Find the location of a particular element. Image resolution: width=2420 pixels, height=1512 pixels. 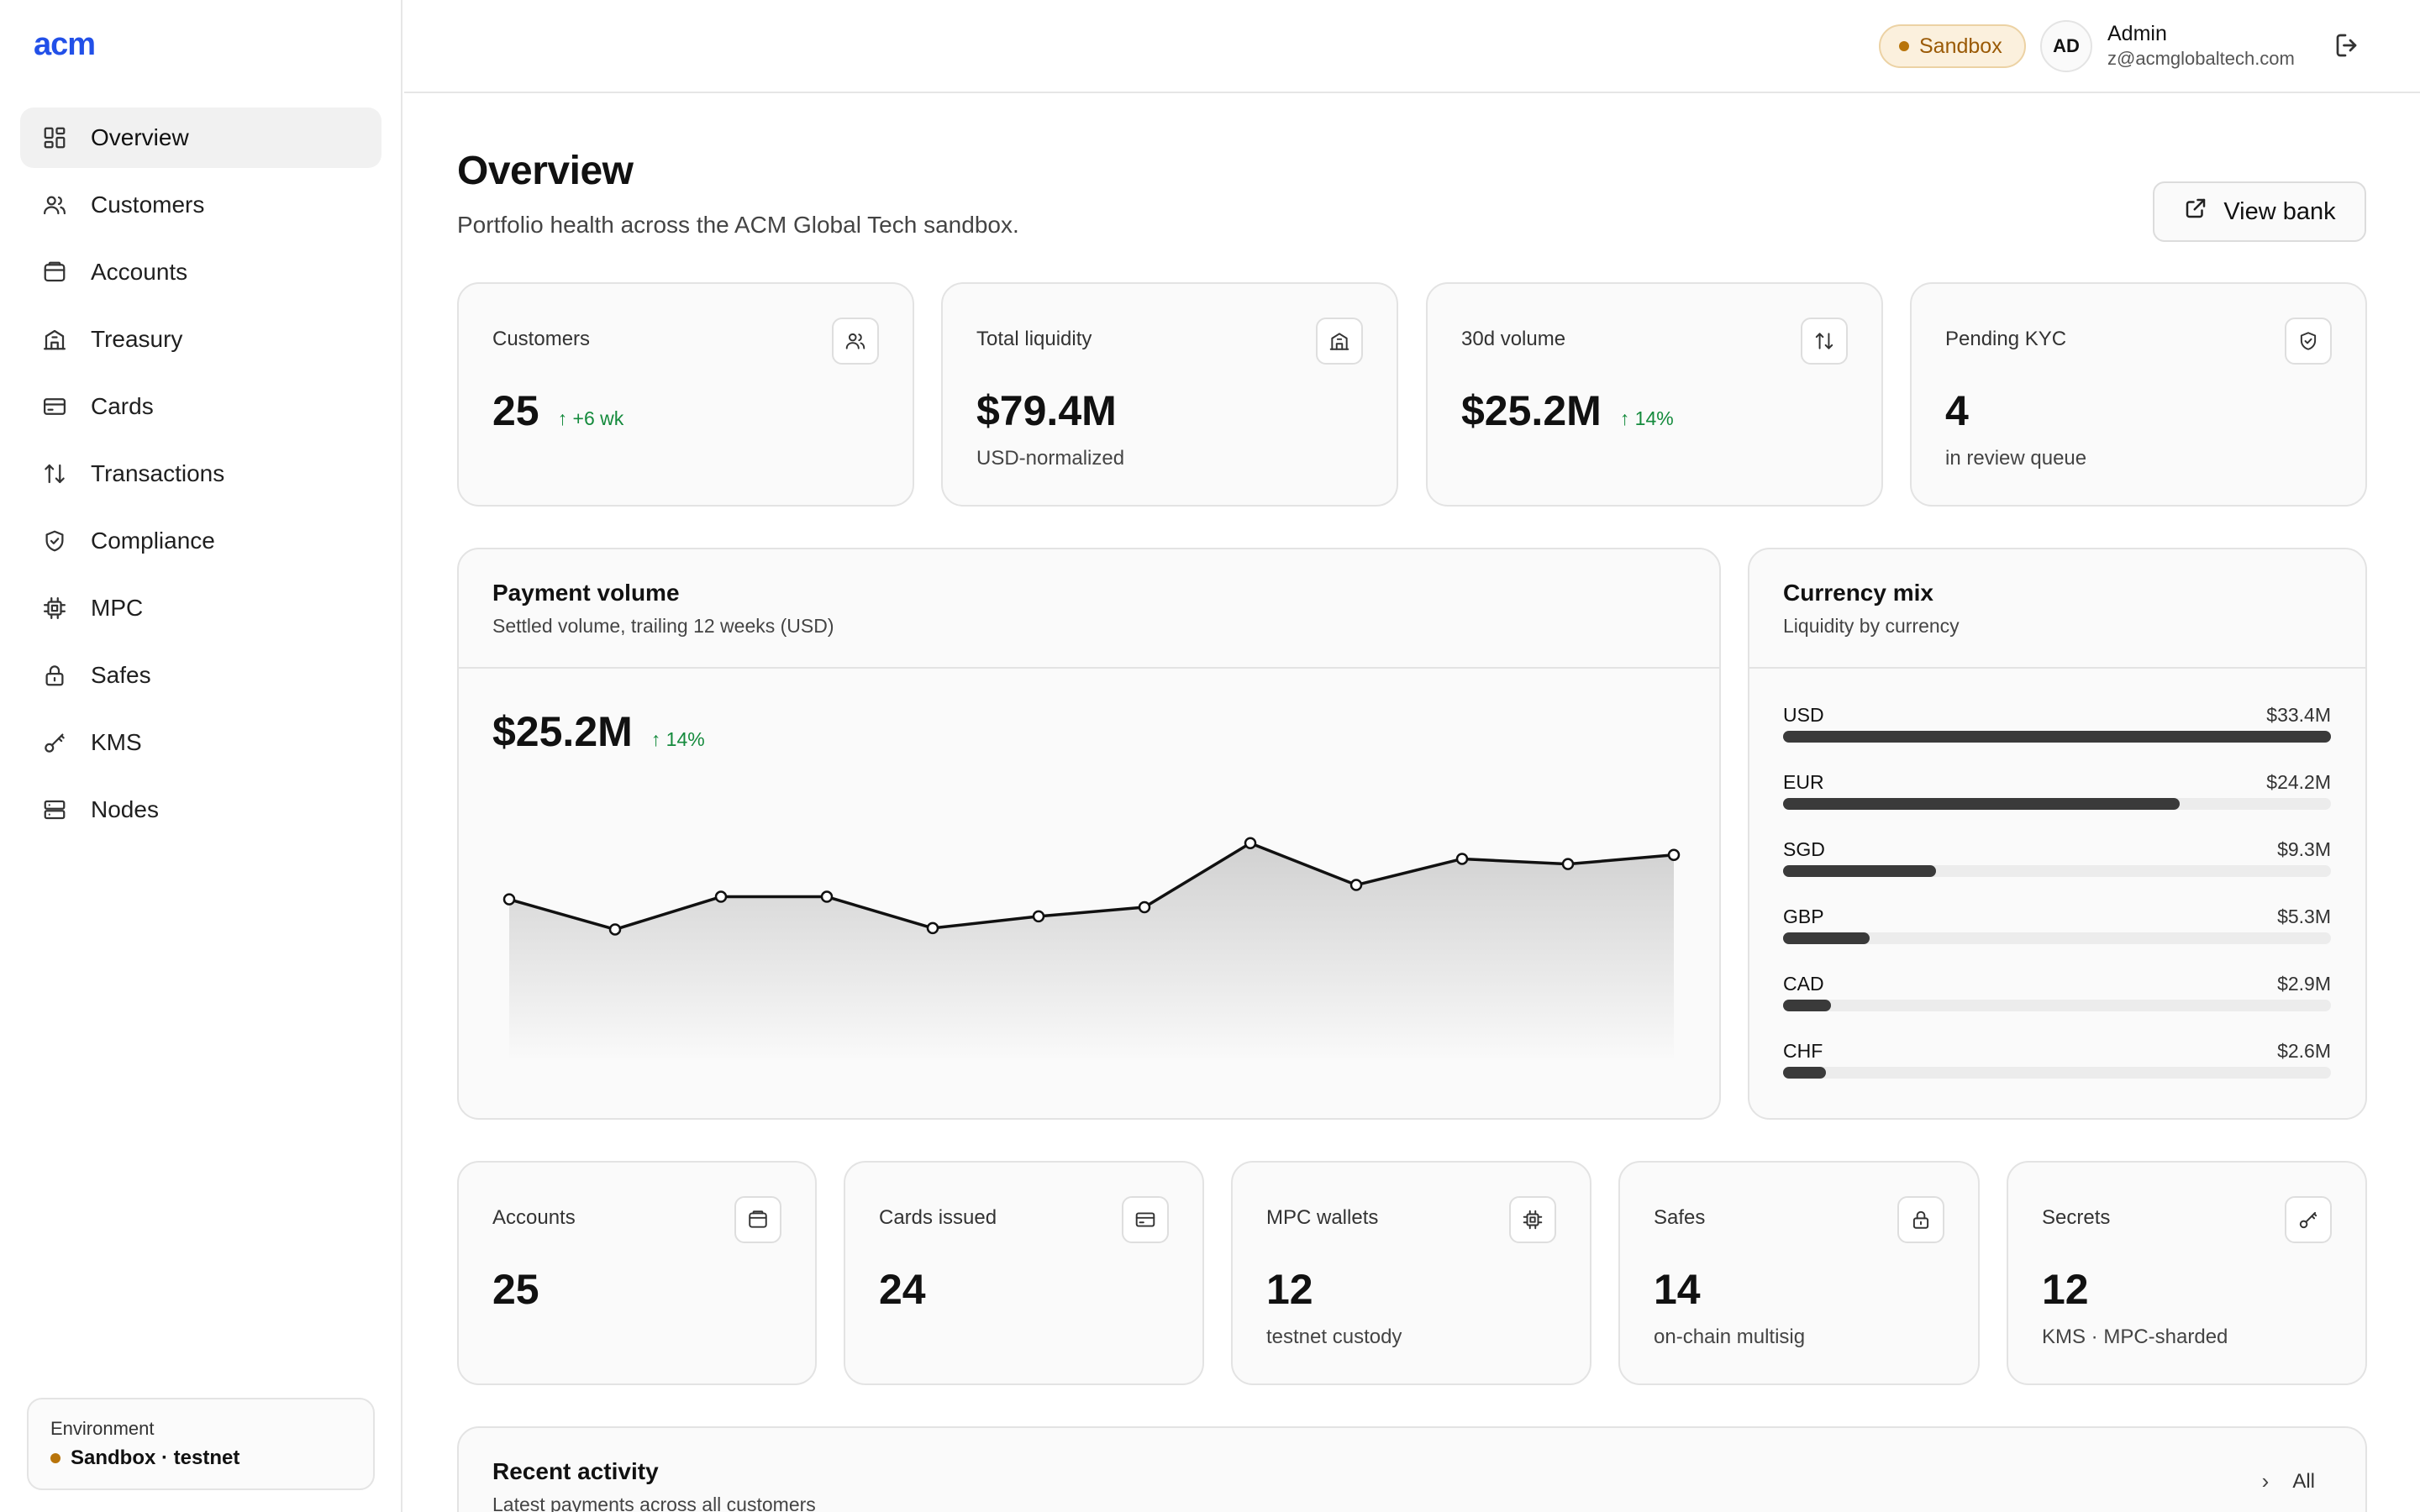

sidebar-item-label: Nodes is located at coordinates (125, 809).